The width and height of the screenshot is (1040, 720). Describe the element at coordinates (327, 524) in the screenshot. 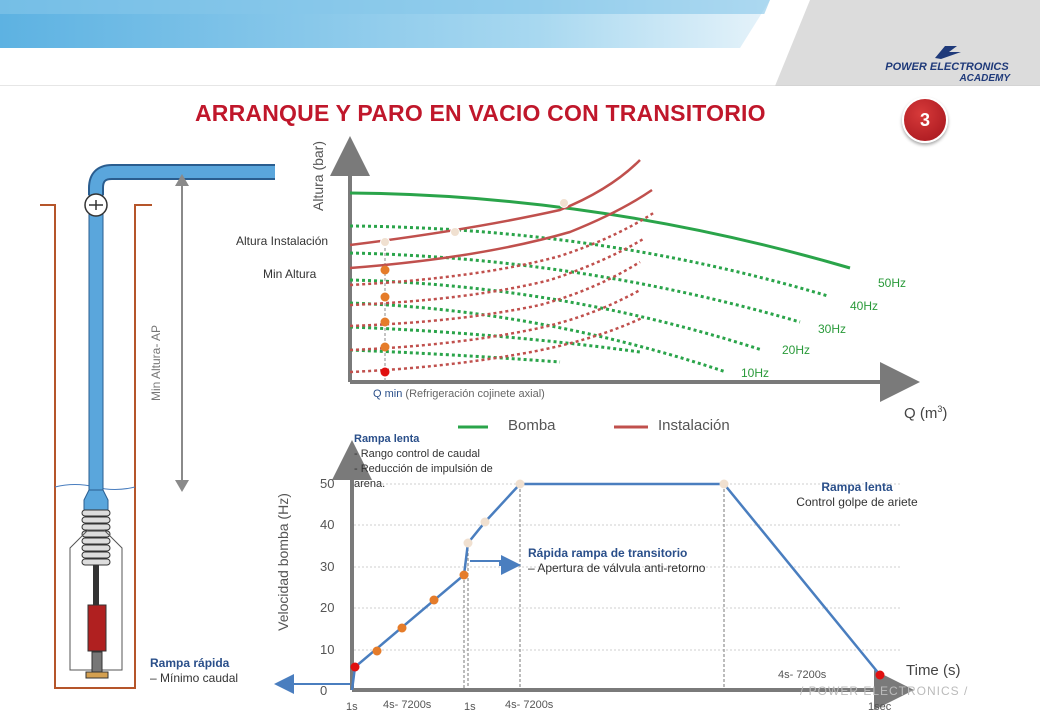

I see `speed-y-tick-40: 40` at that location.